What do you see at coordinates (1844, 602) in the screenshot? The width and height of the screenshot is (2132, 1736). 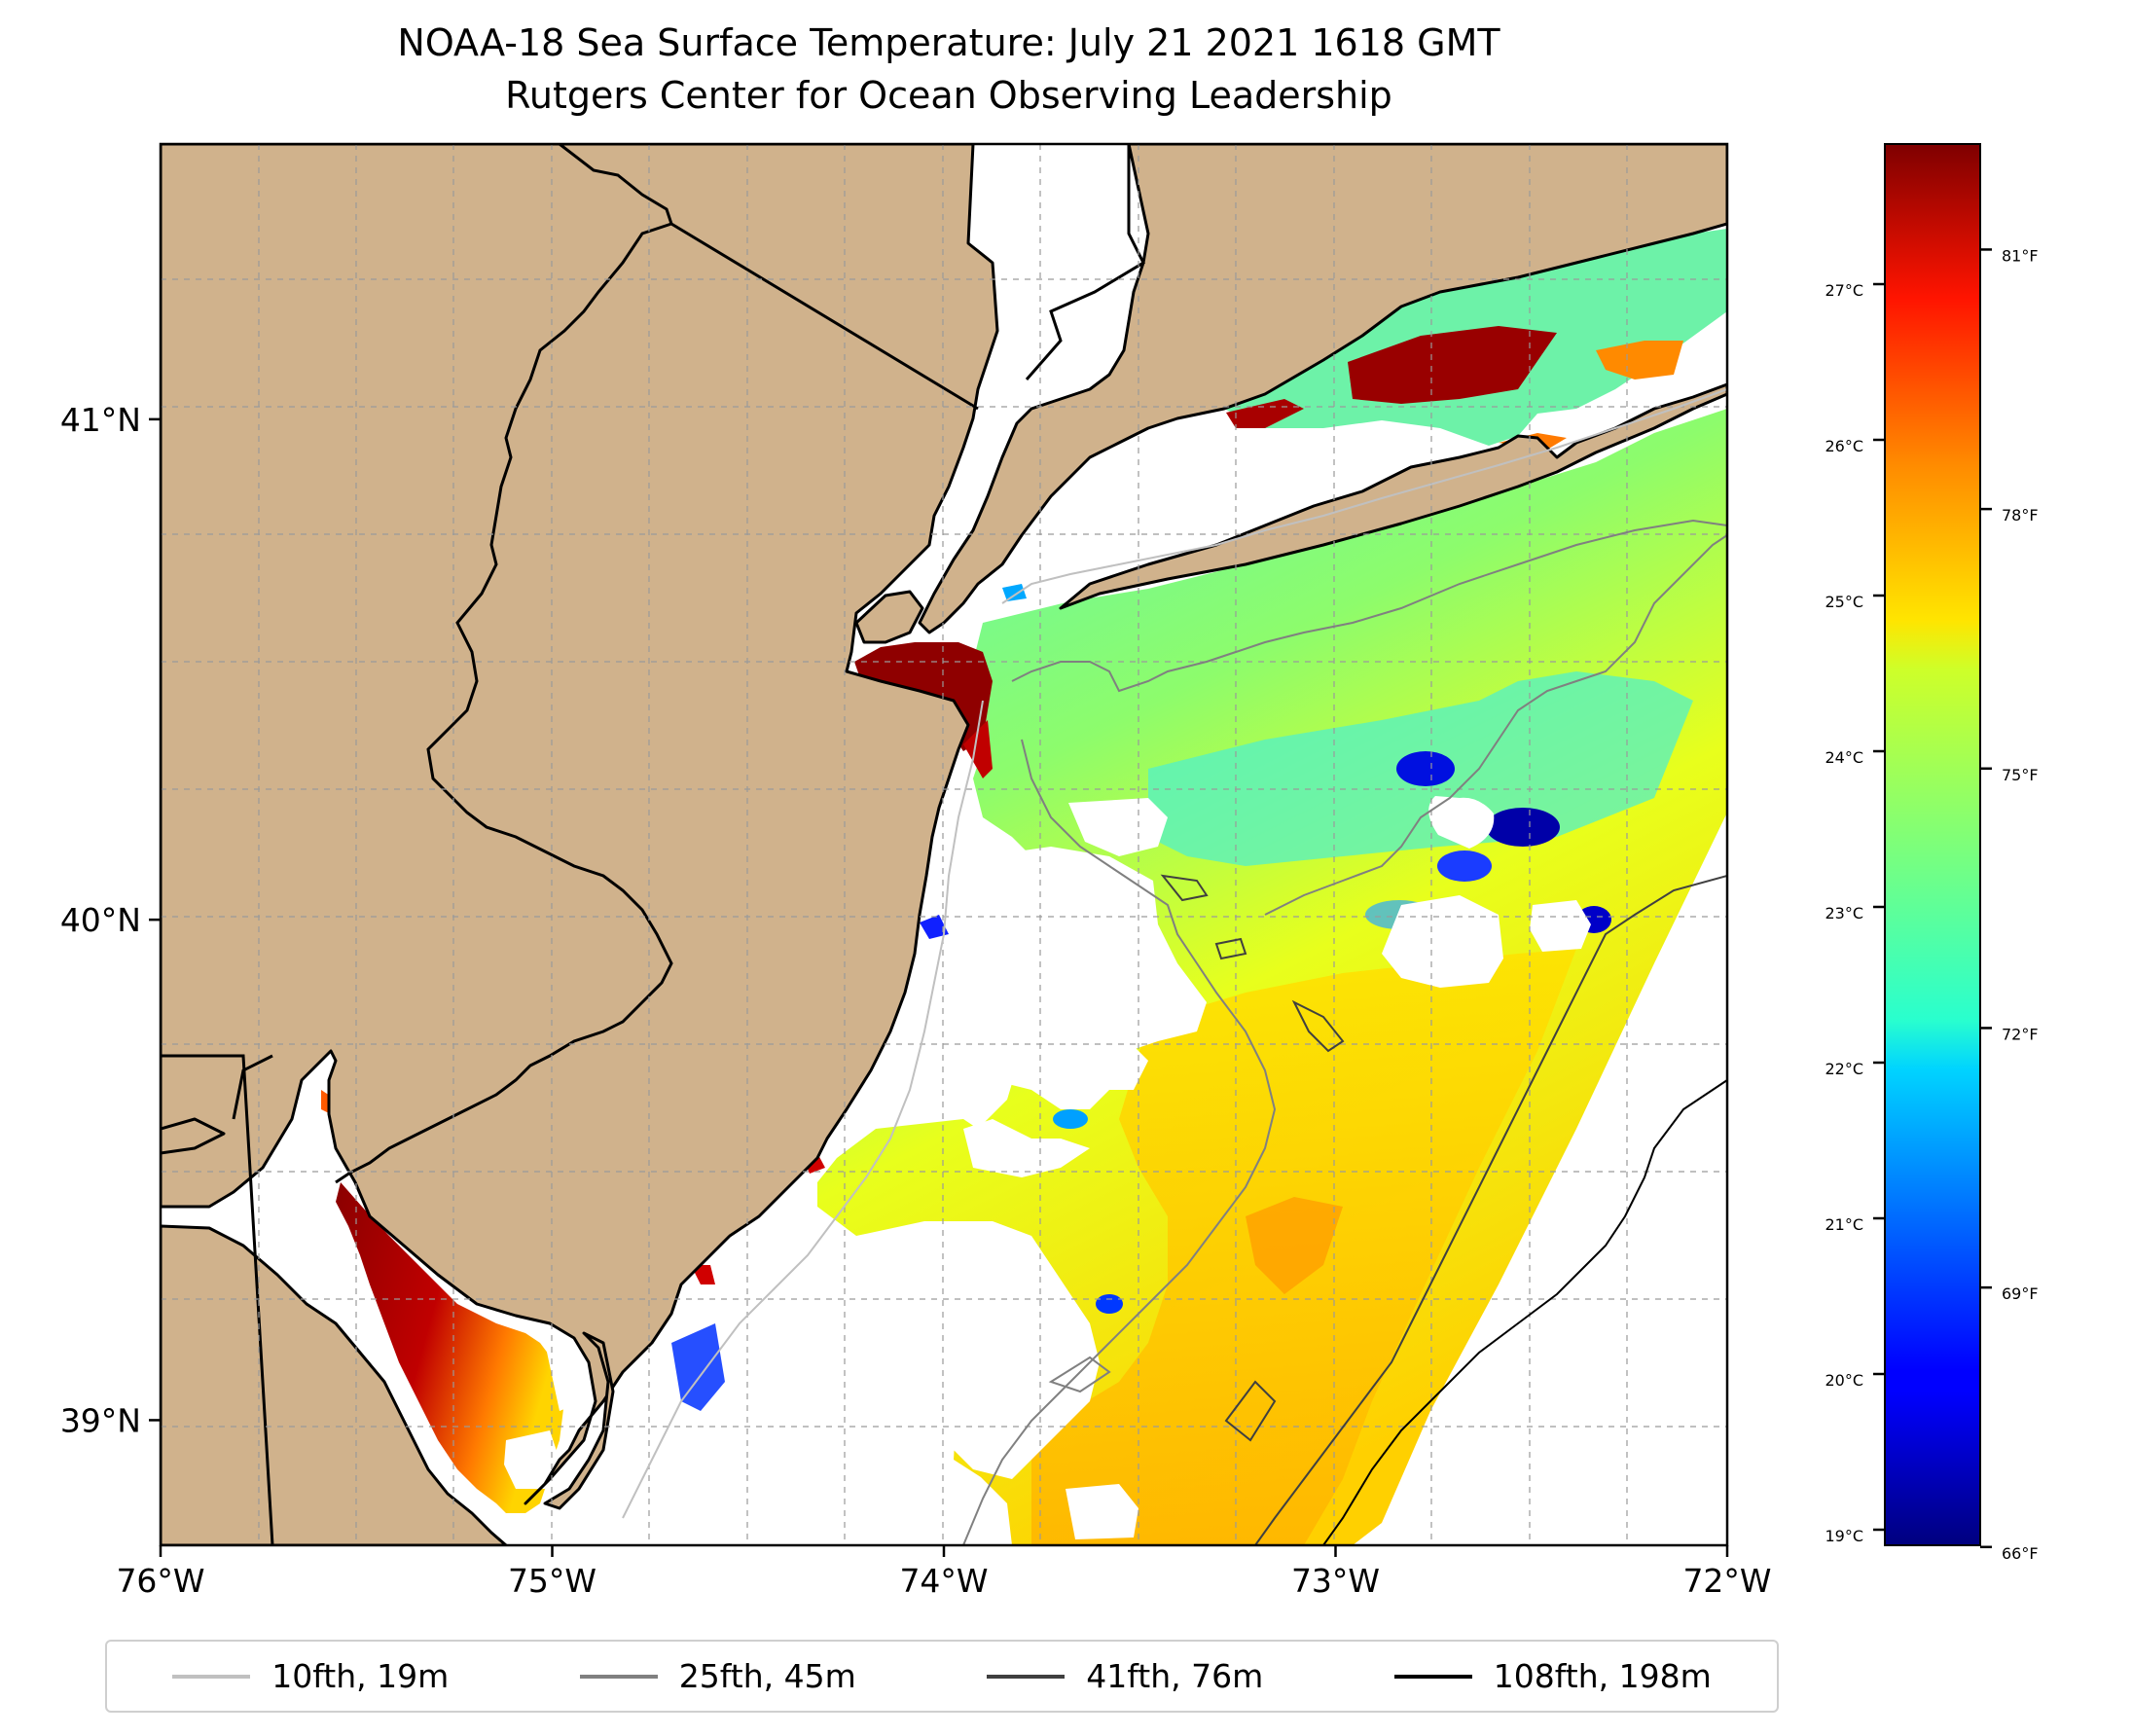 I see `celsius-tick-label: 25°C` at bounding box center [1844, 602].